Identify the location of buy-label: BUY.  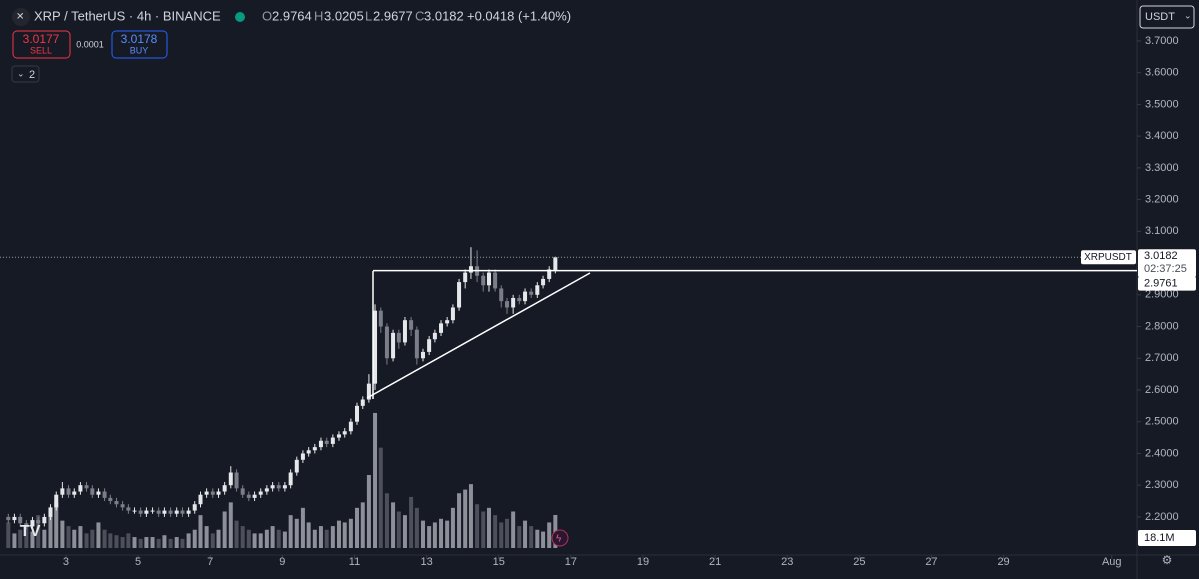
(139, 50).